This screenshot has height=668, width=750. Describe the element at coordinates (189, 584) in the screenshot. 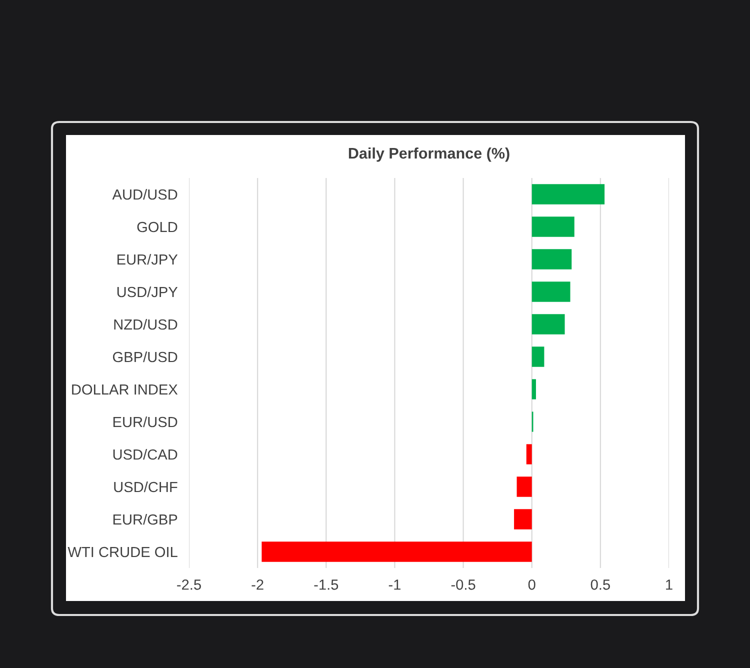

I see `x-tick-label: -2.5` at that location.